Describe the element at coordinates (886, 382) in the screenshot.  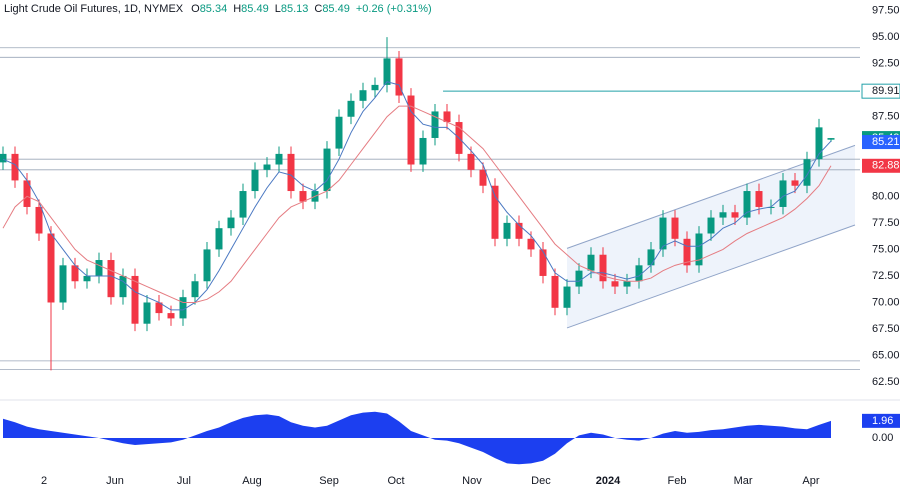
I see `y-tick-label: 62.50` at that location.